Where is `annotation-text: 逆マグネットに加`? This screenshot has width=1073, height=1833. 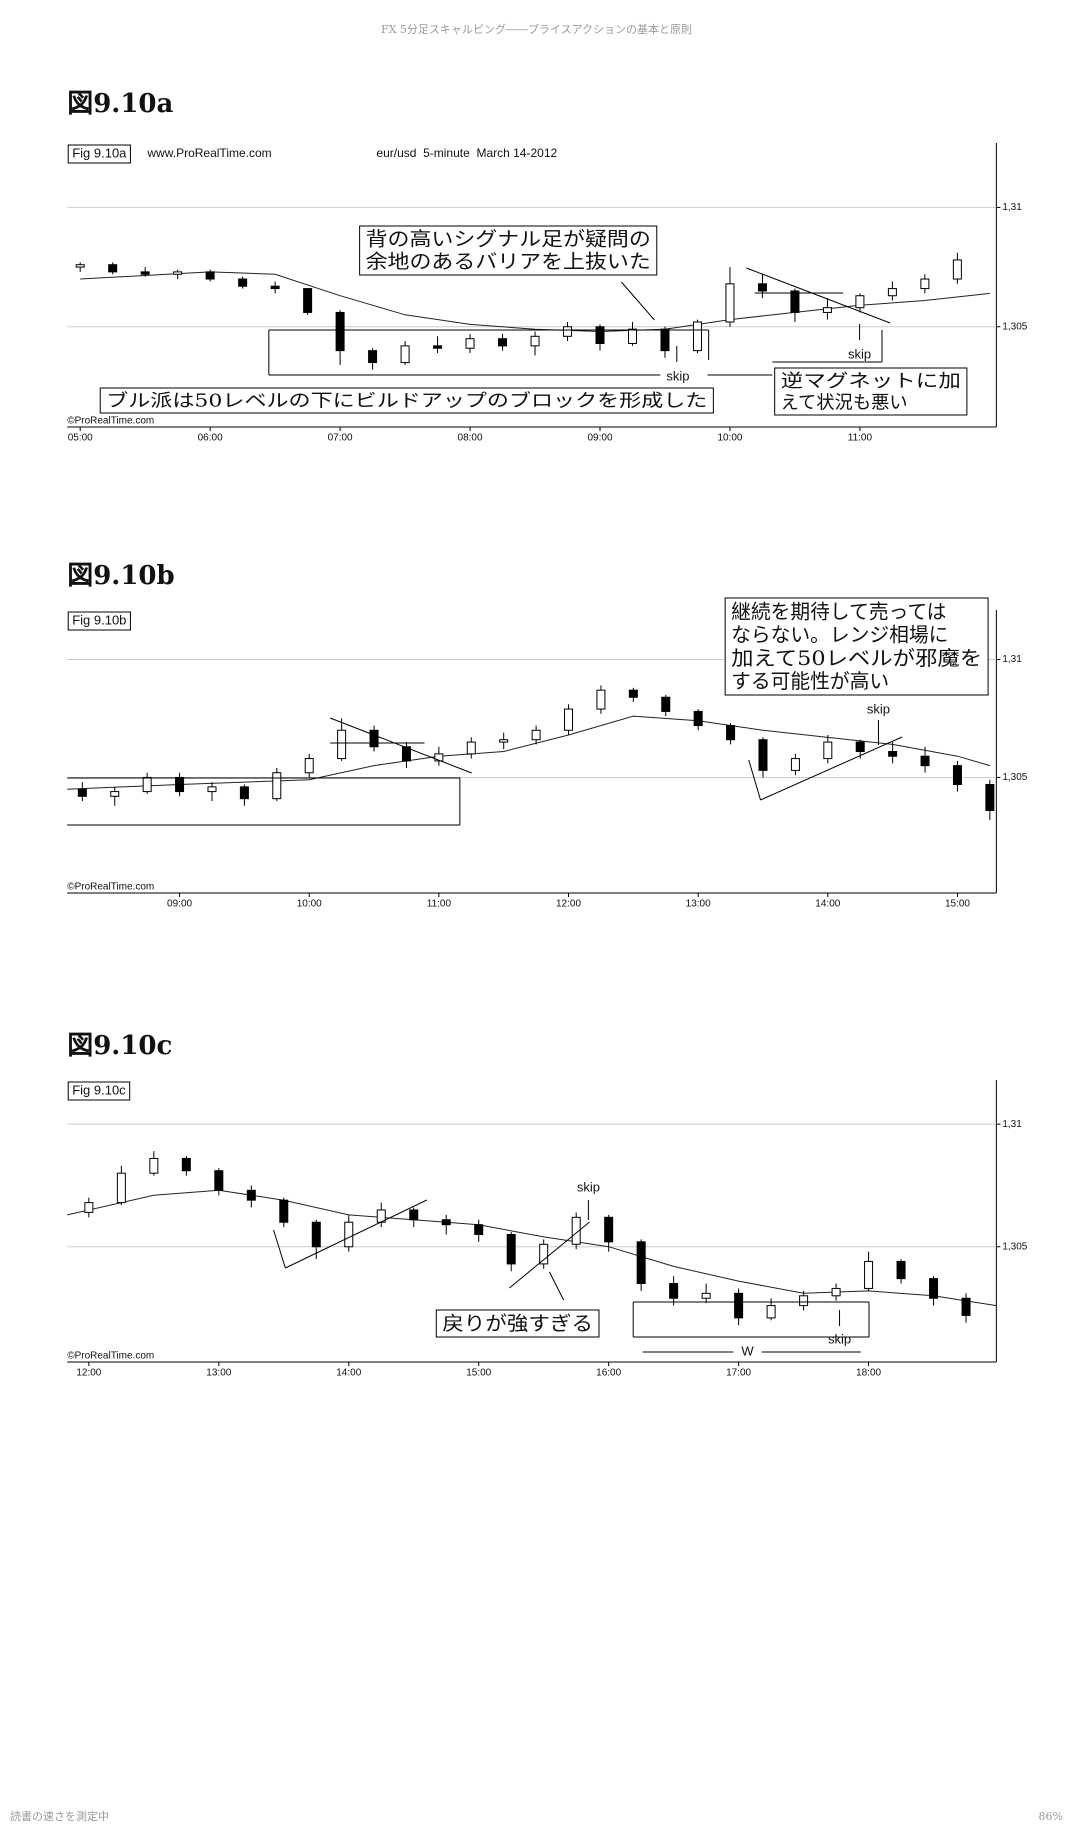
annotation-text: 逆マグネットに加 is located at coordinates (871, 381).